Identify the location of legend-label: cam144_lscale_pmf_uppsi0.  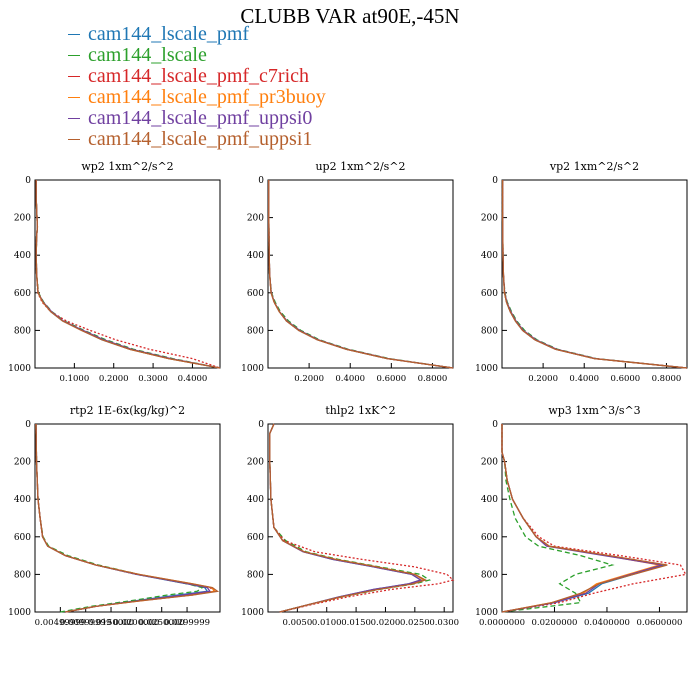
(200, 118).